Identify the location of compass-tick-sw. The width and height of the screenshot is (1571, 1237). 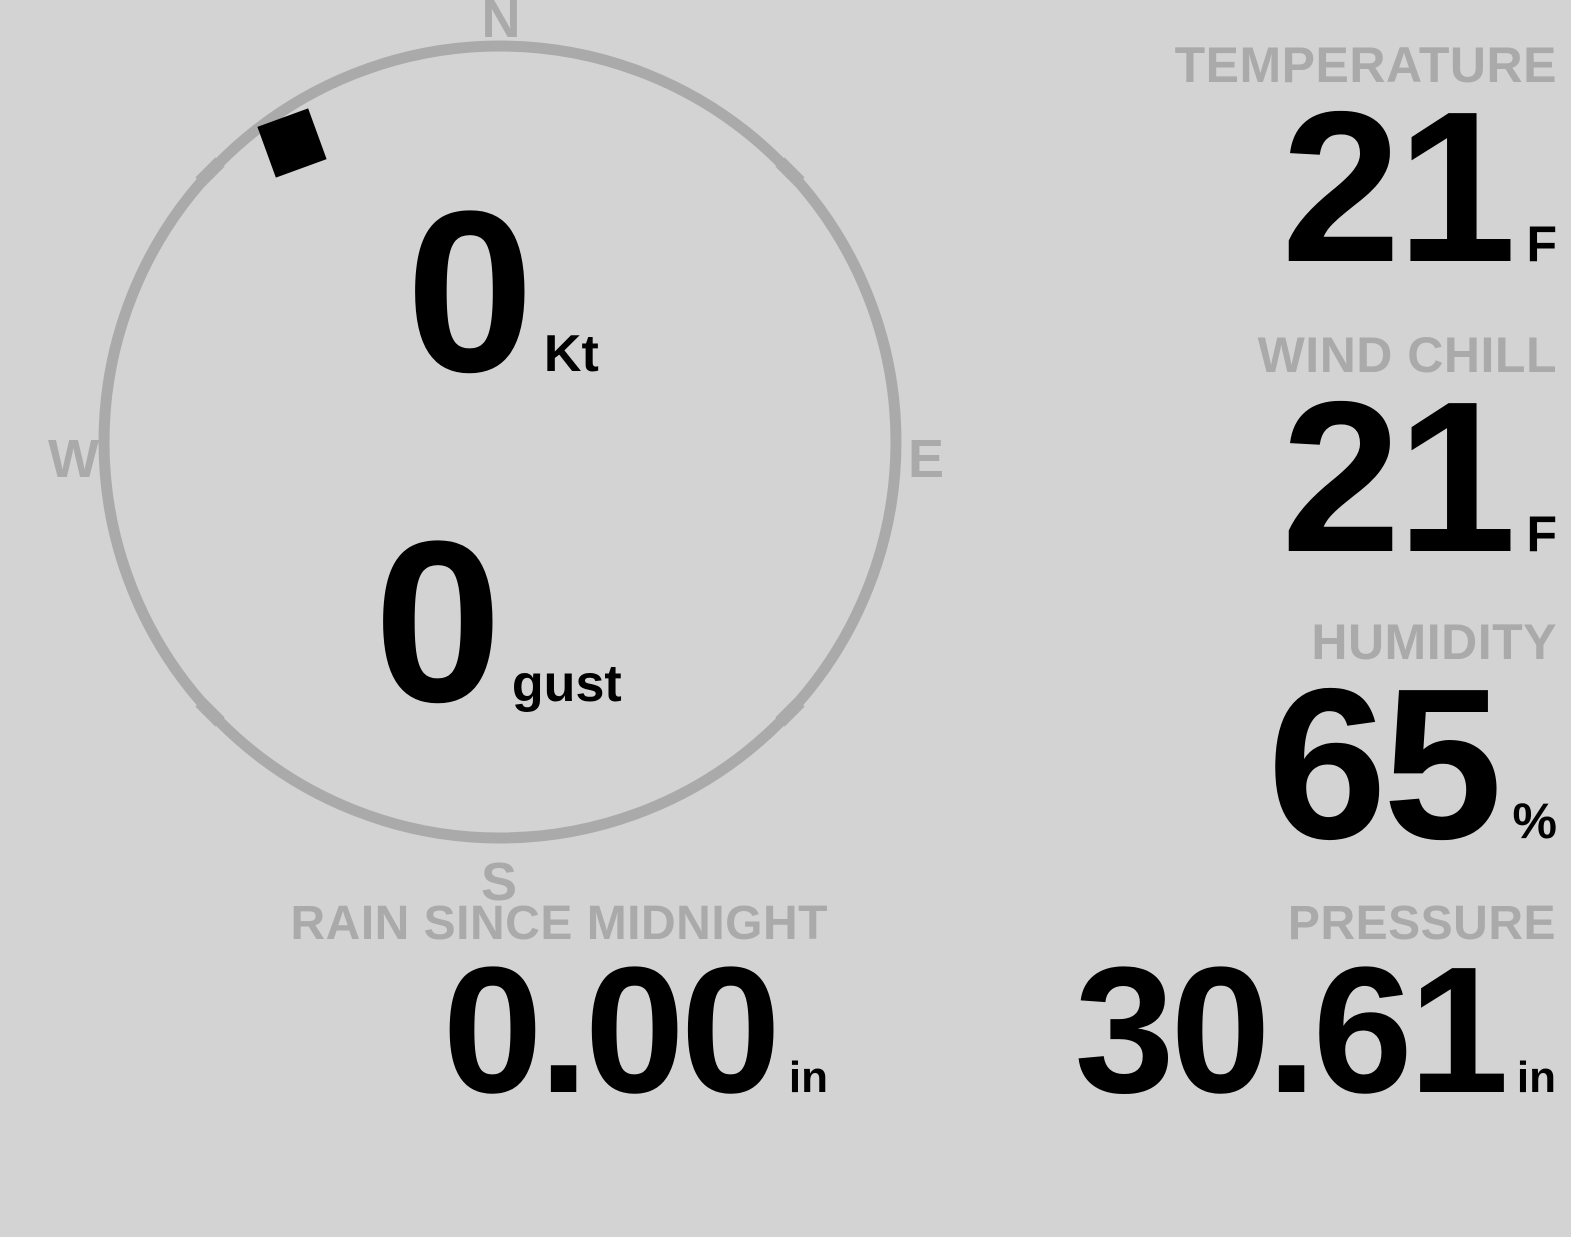
(210, 712).